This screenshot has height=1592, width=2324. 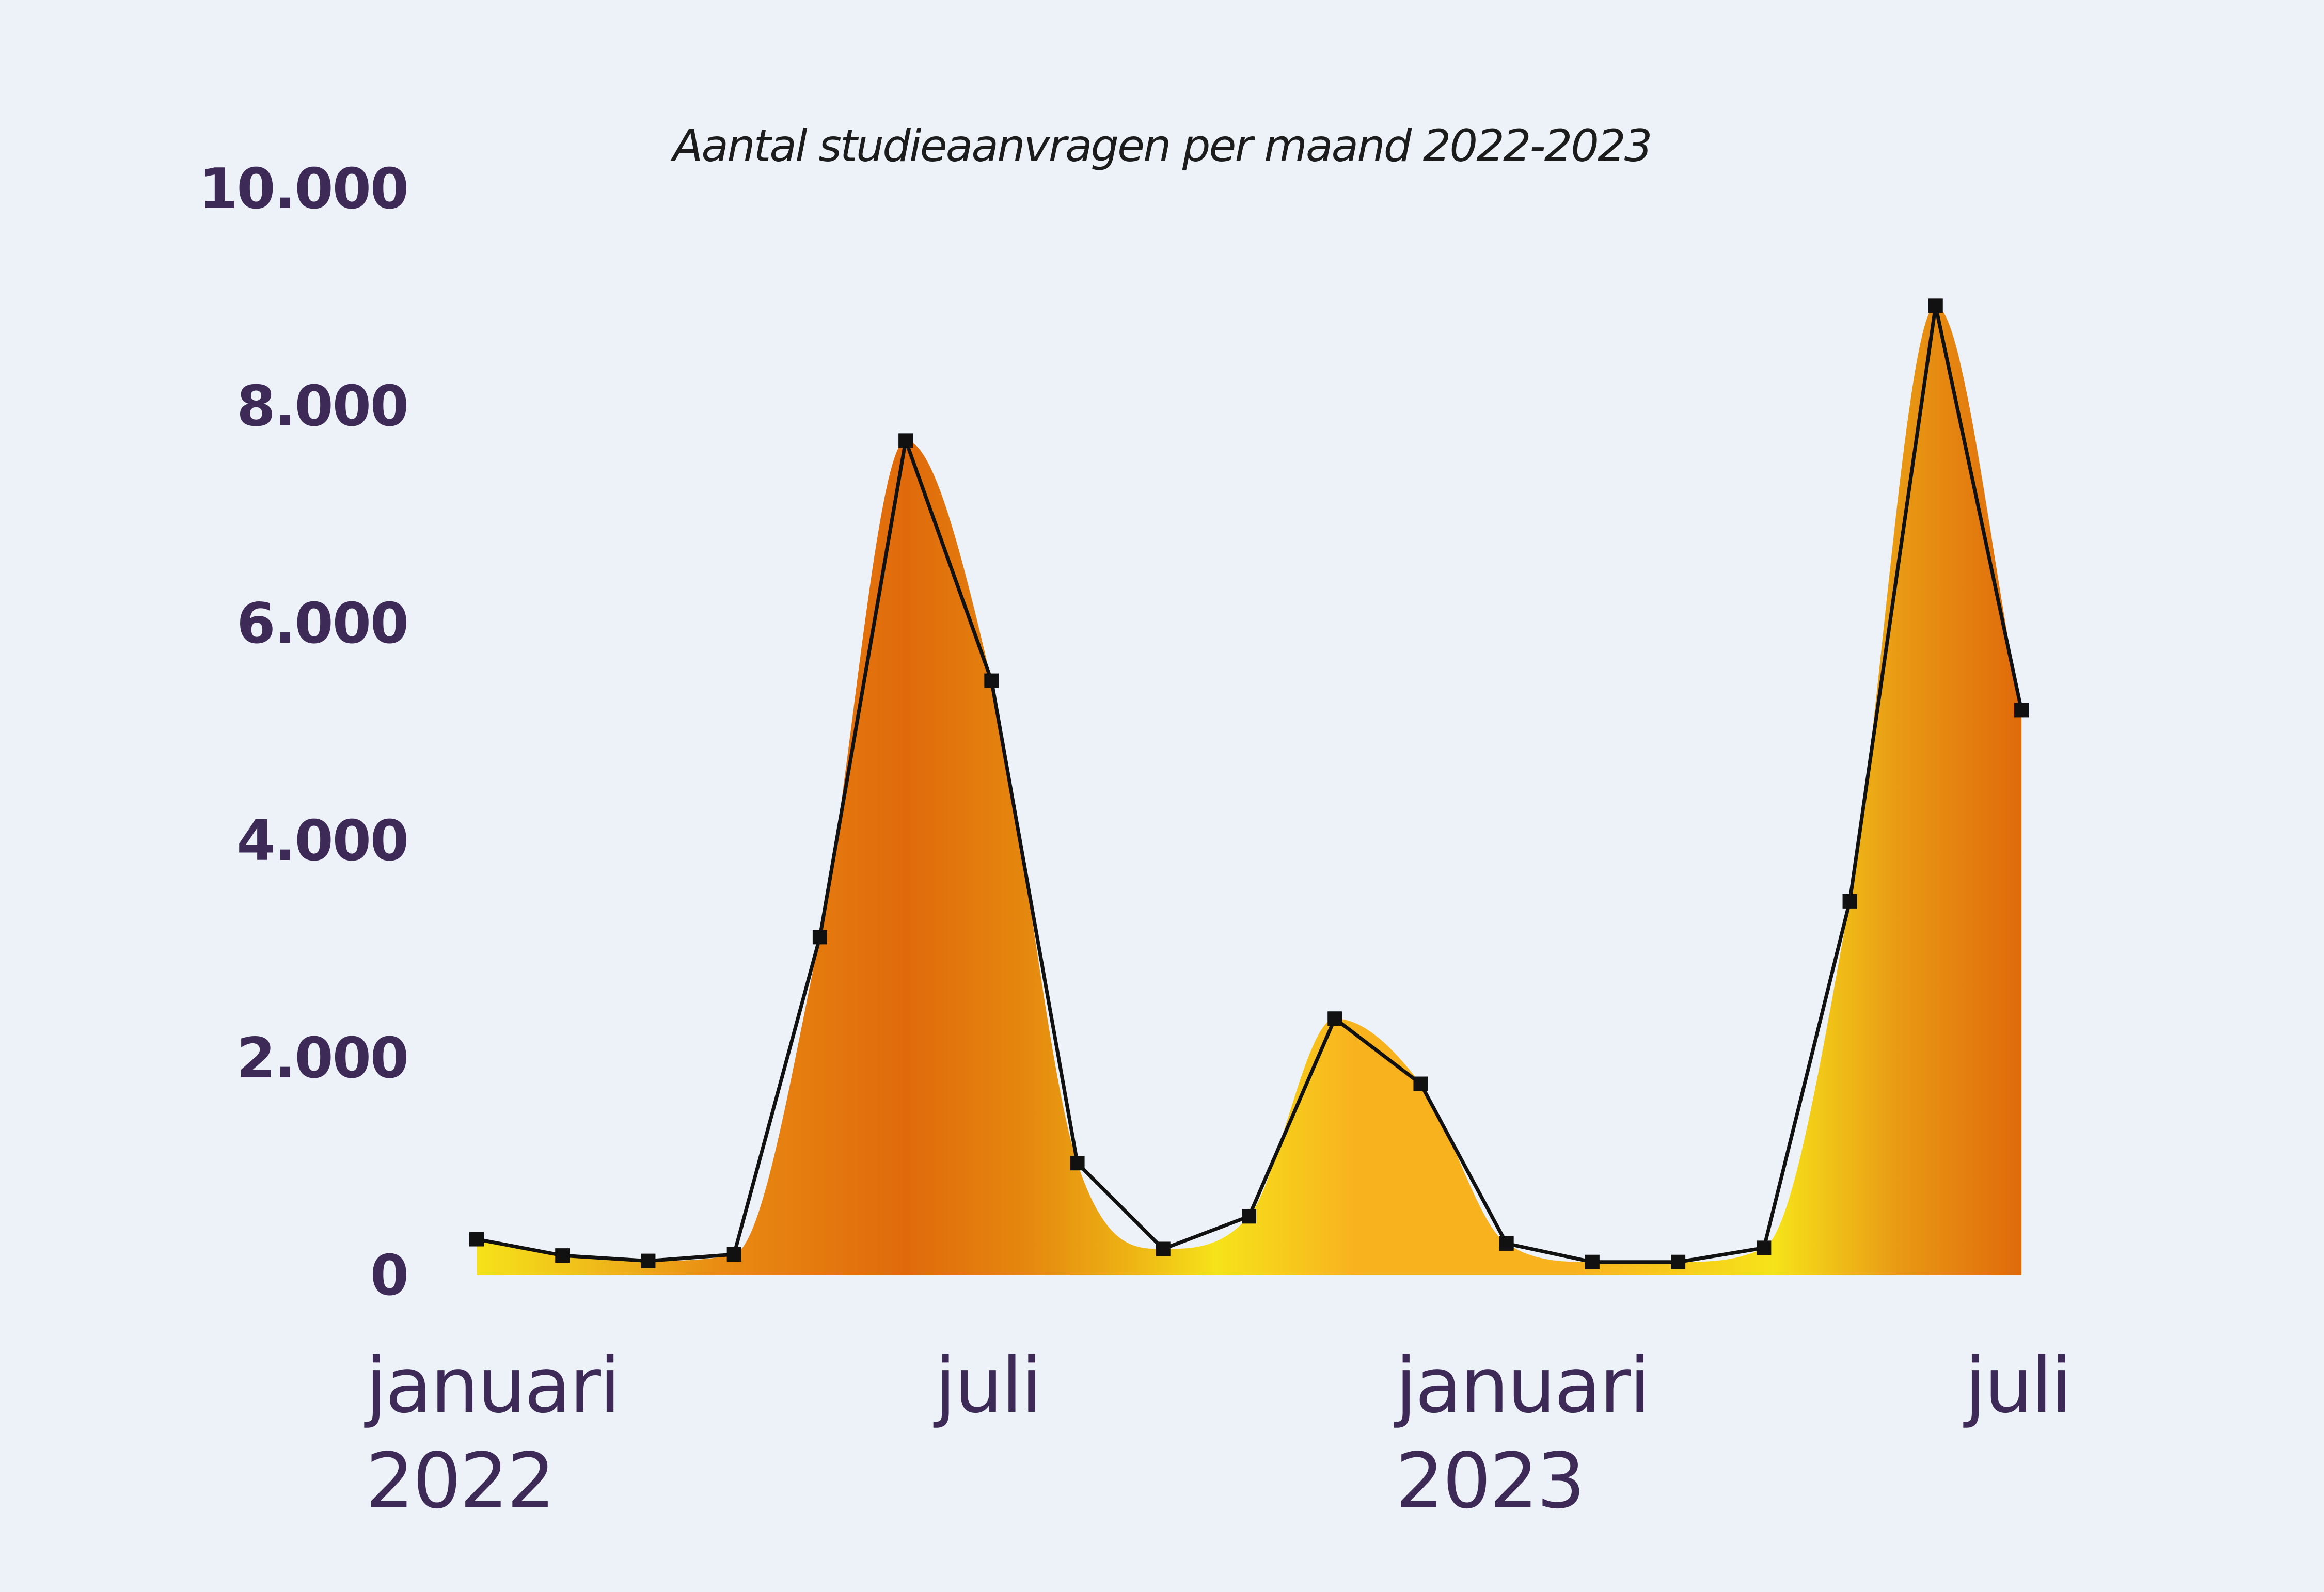 What do you see at coordinates (460, 1481) in the screenshot?
I see `x-tick-year-label: 2022` at bounding box center [460, 1481].